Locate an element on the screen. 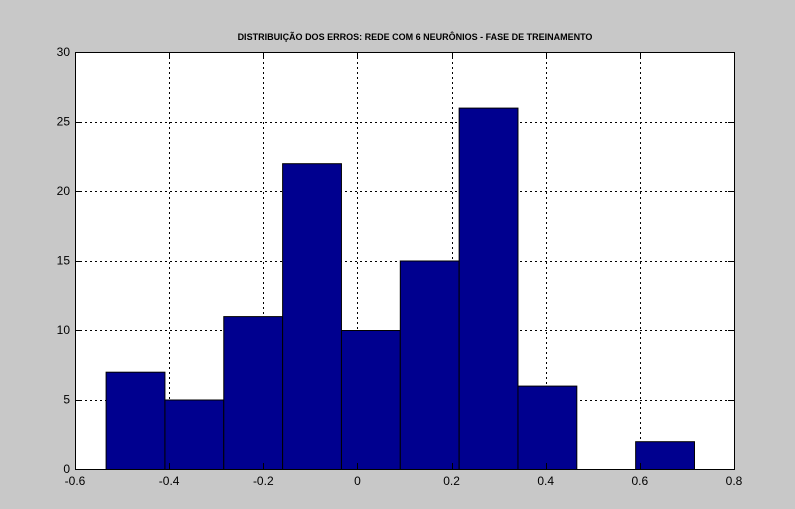 The width and height of the screenshot is (795, 509). x-tick-label: -0.4 is located at coordinates (169, 481).